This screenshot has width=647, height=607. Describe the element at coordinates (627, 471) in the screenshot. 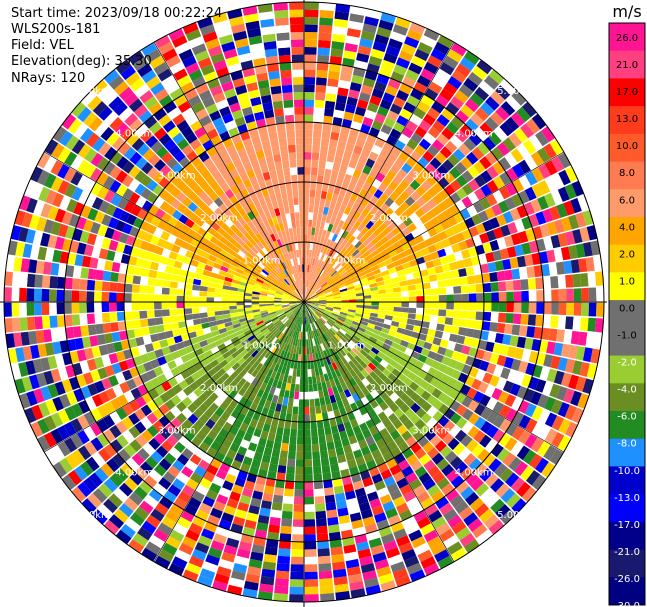

I see `colorbar-tick-label: -10.0` at that location.